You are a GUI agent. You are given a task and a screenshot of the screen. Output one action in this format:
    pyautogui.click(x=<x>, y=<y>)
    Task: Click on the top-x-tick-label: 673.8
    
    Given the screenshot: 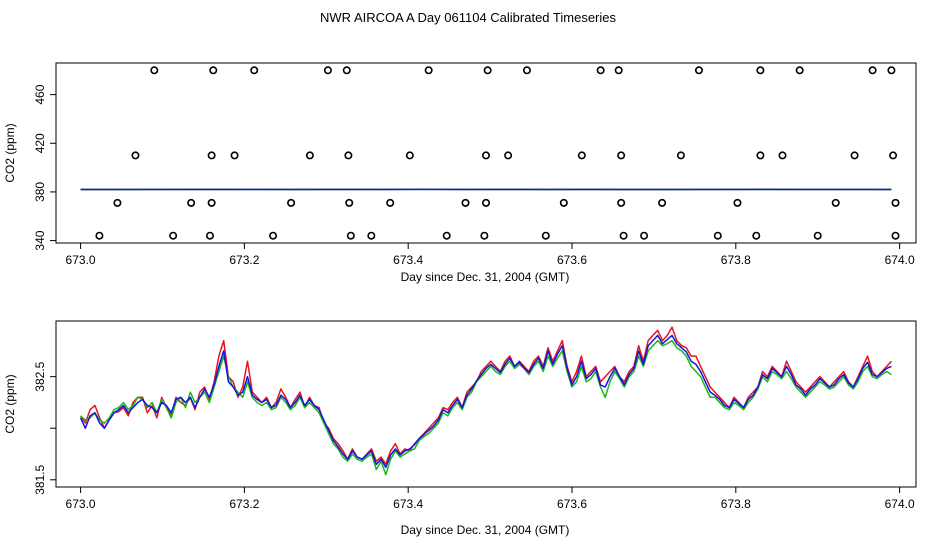 What is the action you would take?
    pyautogui.click(x=736, y=260)
    